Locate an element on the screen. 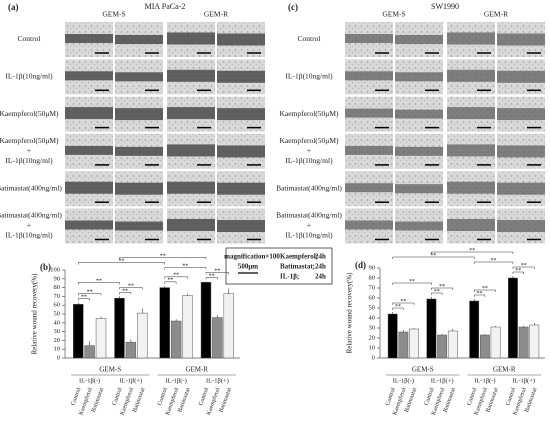 This screenshot has height=424, width=550. panel-title: MIA PaCa-2 is located at coordinates (165, 6).